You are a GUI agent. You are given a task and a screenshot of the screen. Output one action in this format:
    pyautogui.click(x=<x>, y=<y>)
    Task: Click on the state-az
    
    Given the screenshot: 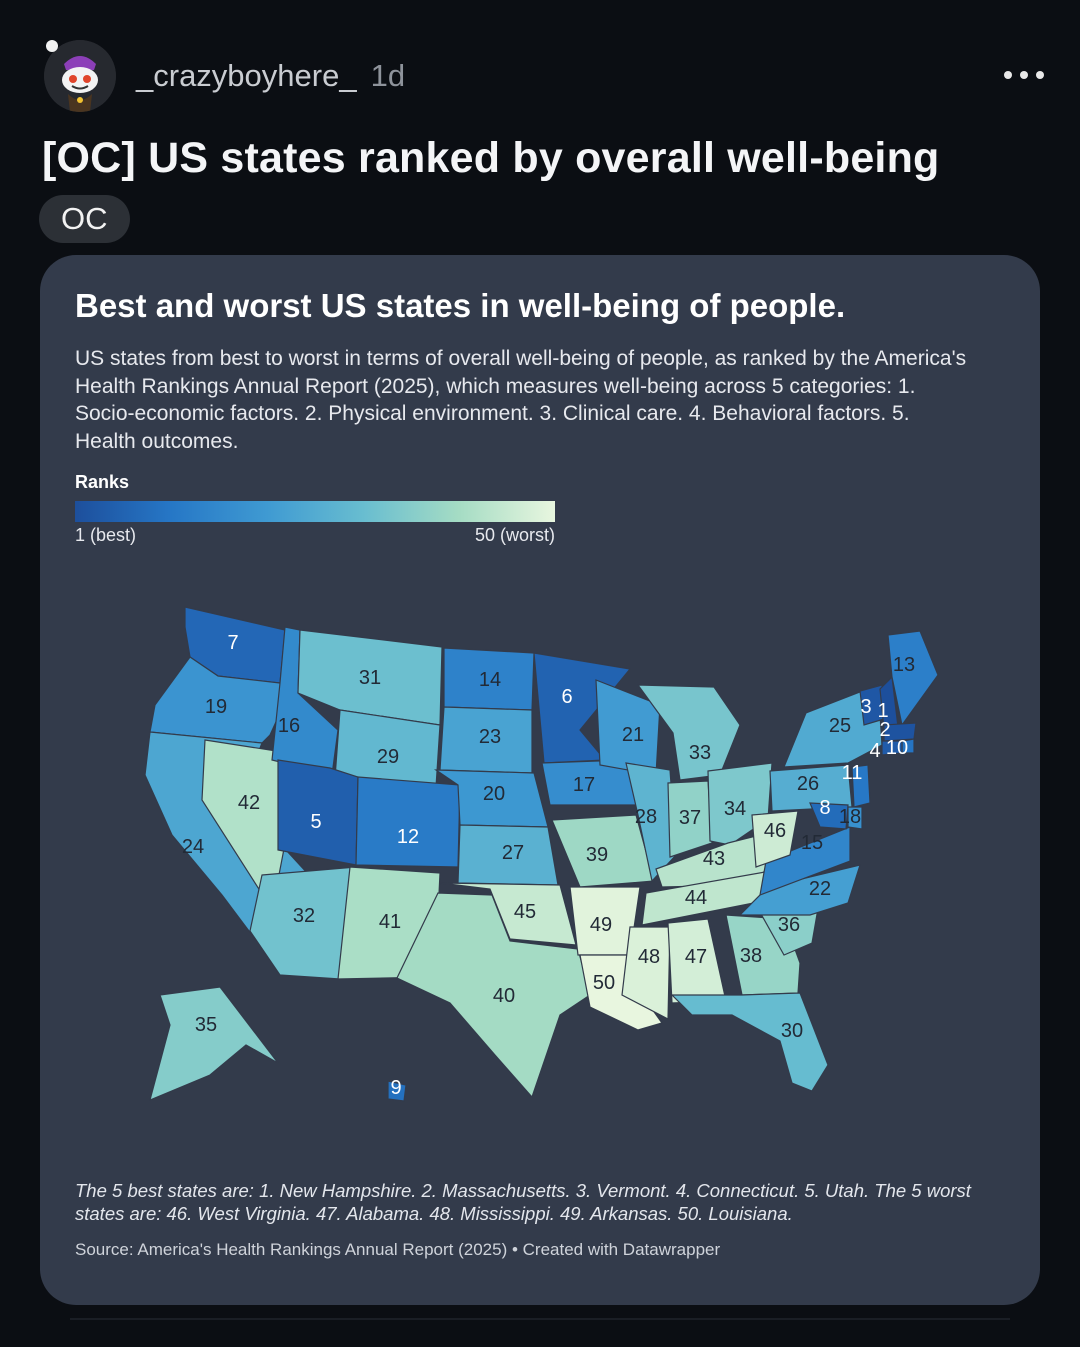 What is the action you would take?
    pyautogui.click(x=303, y=923)
    